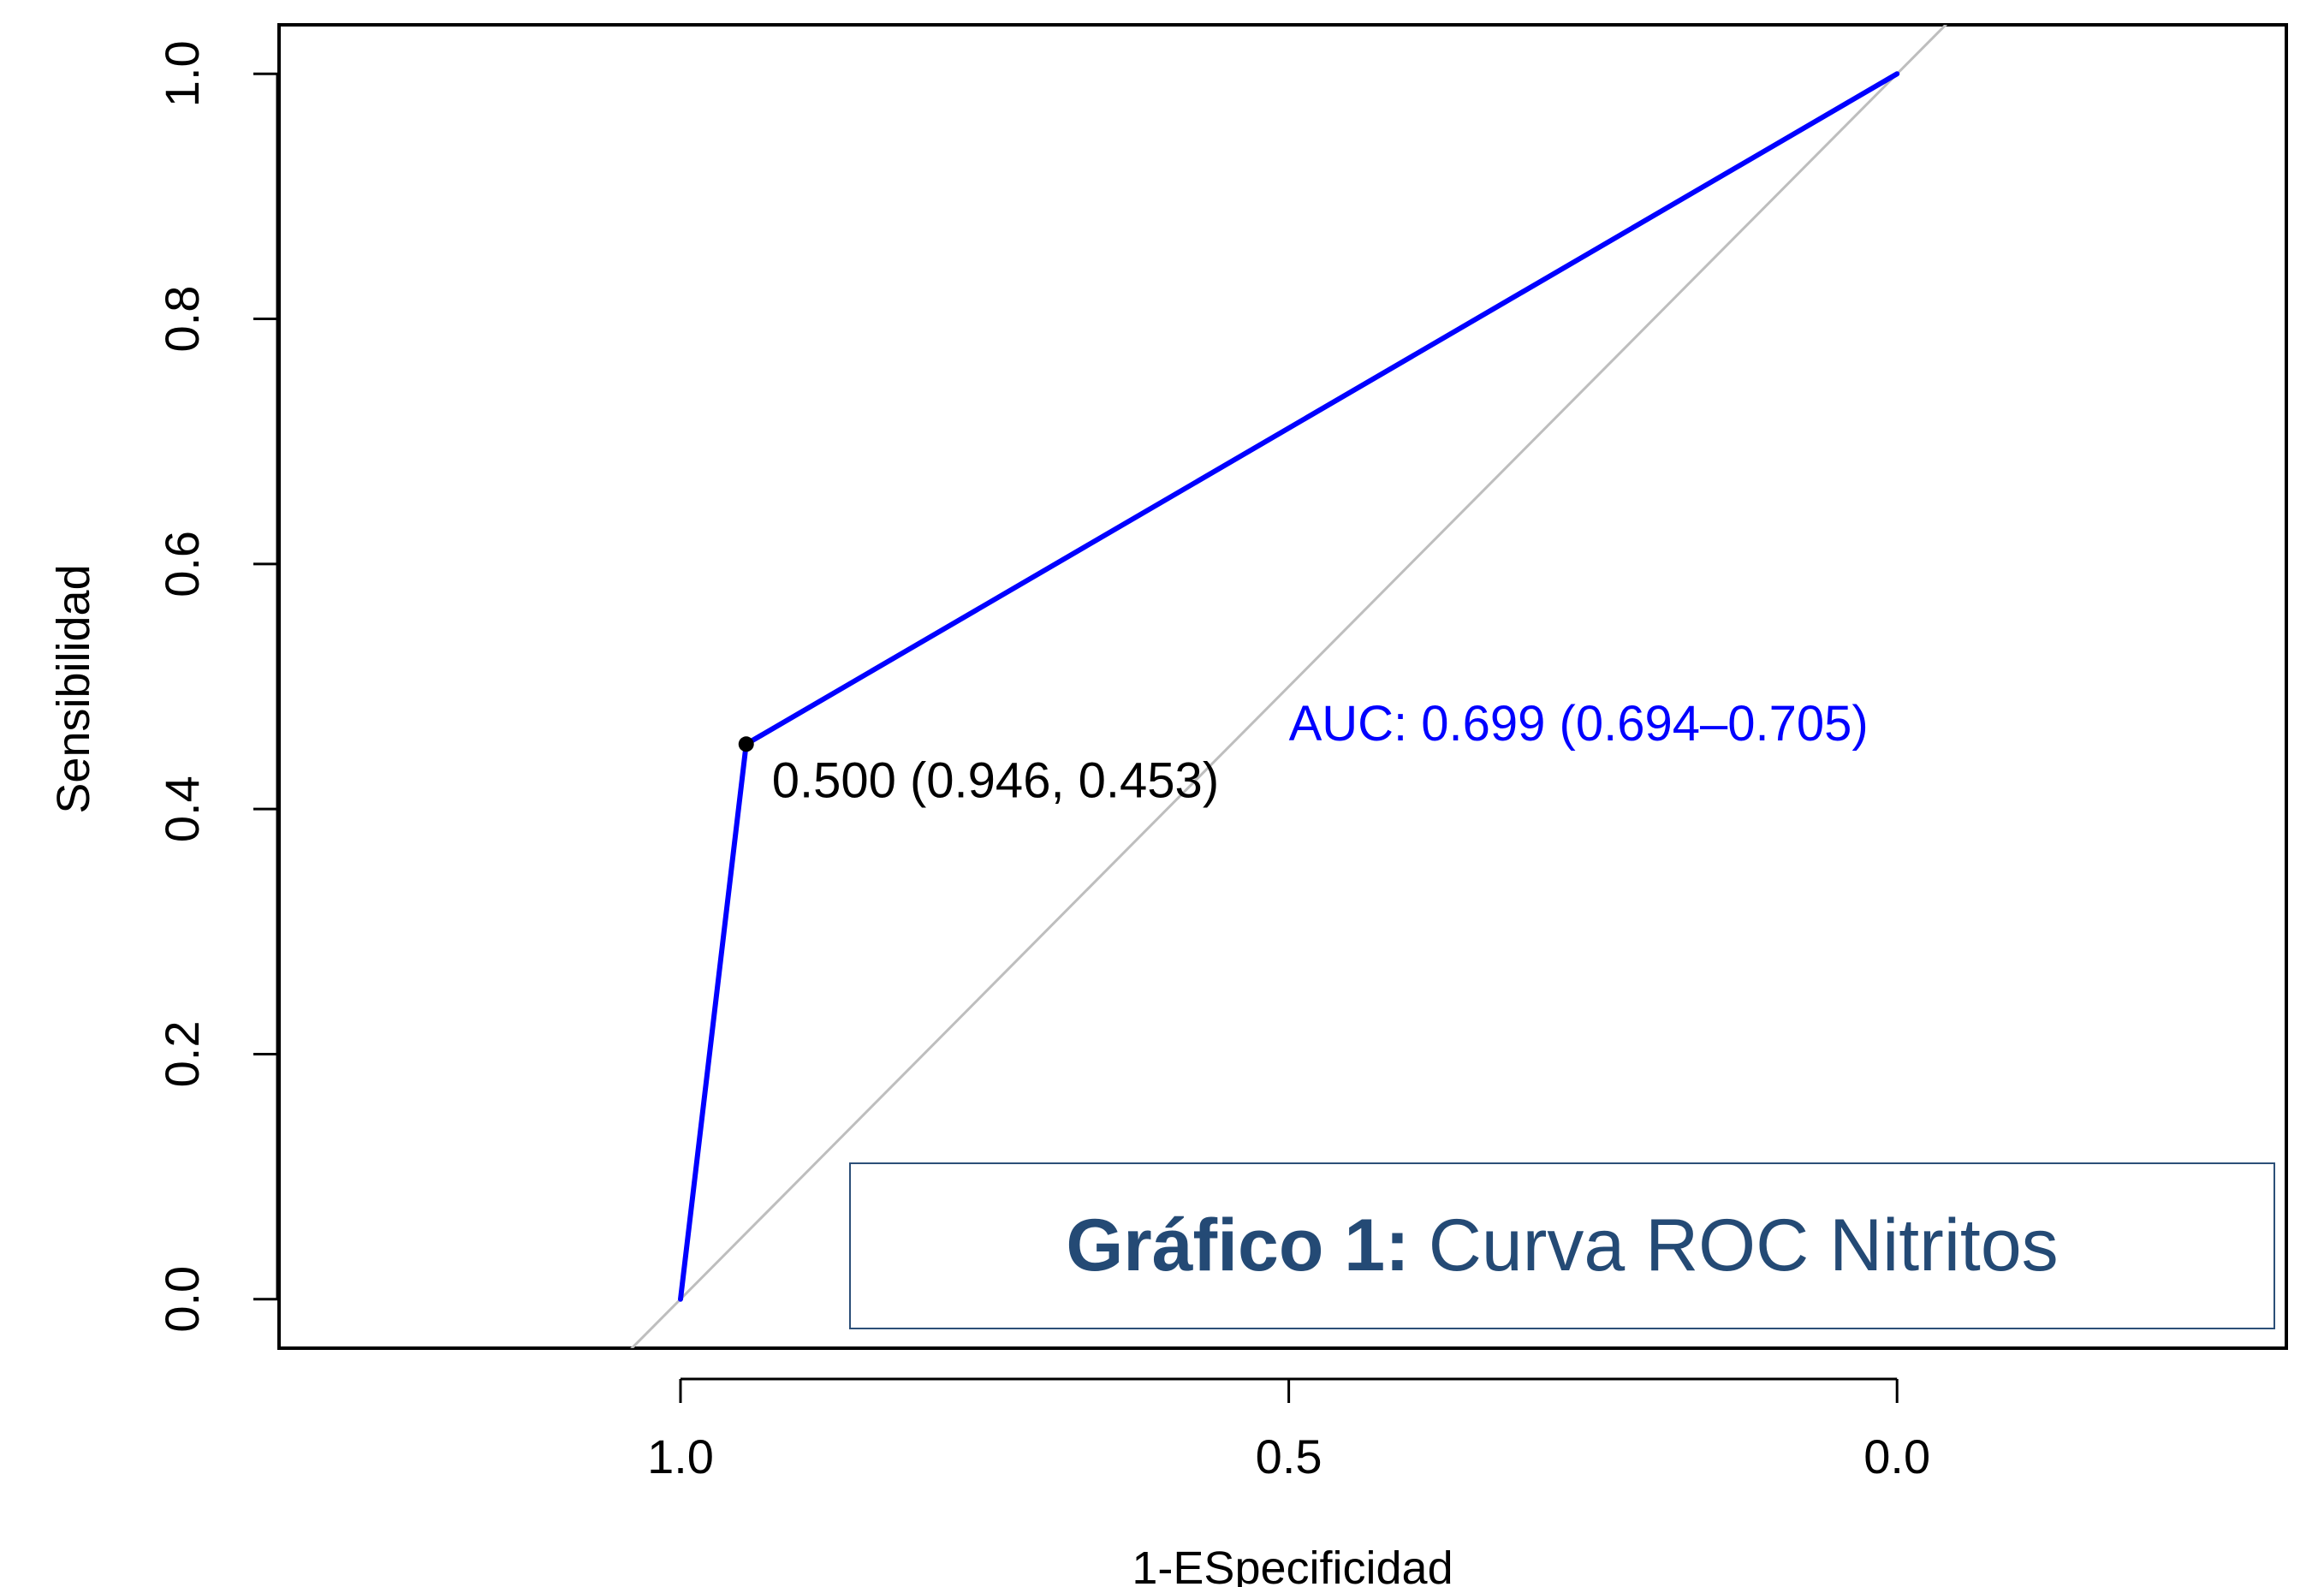  What do you see at coordinates (1743, 1245) in the screenshot?
I see `caption-text: Curva ROC Nitritos` at bounding box center [1743, 1245].